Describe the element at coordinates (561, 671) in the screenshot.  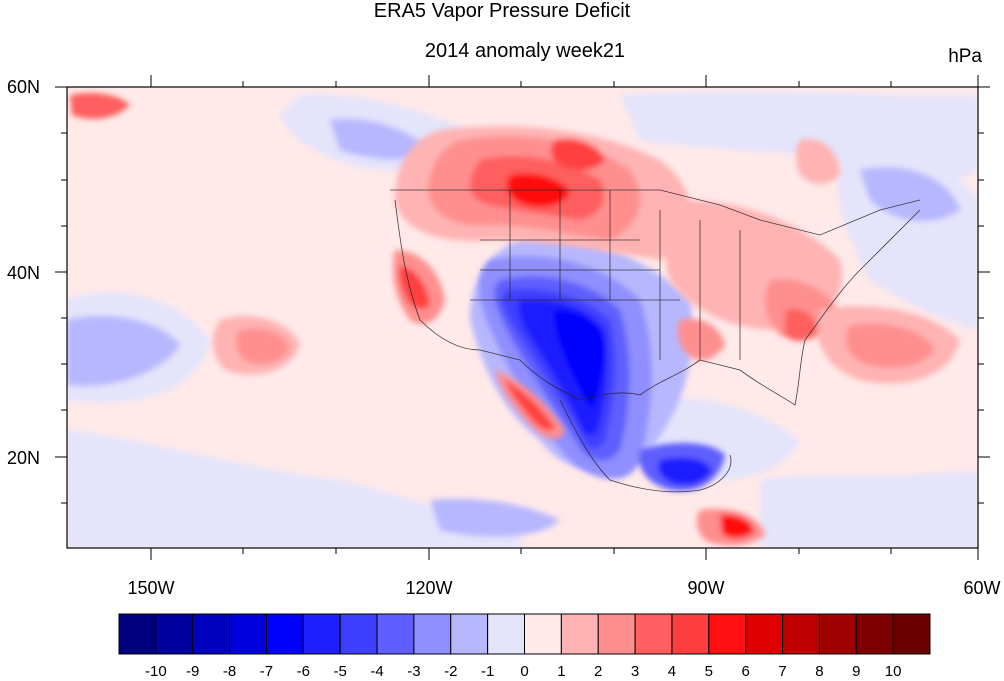
I see `colorbar-tick-label: 1` at that location.